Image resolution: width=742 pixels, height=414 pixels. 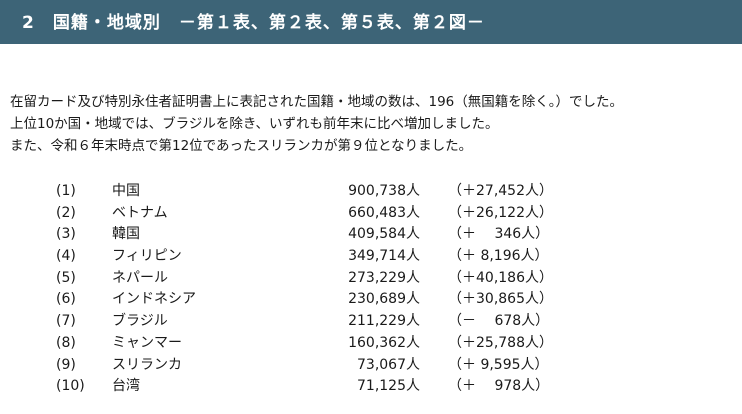 What do you see at coordinates (500, 212) in the screenshot?
I see `change-from-previous-year: （＋26,122人）` at bounding box center [500, 212].